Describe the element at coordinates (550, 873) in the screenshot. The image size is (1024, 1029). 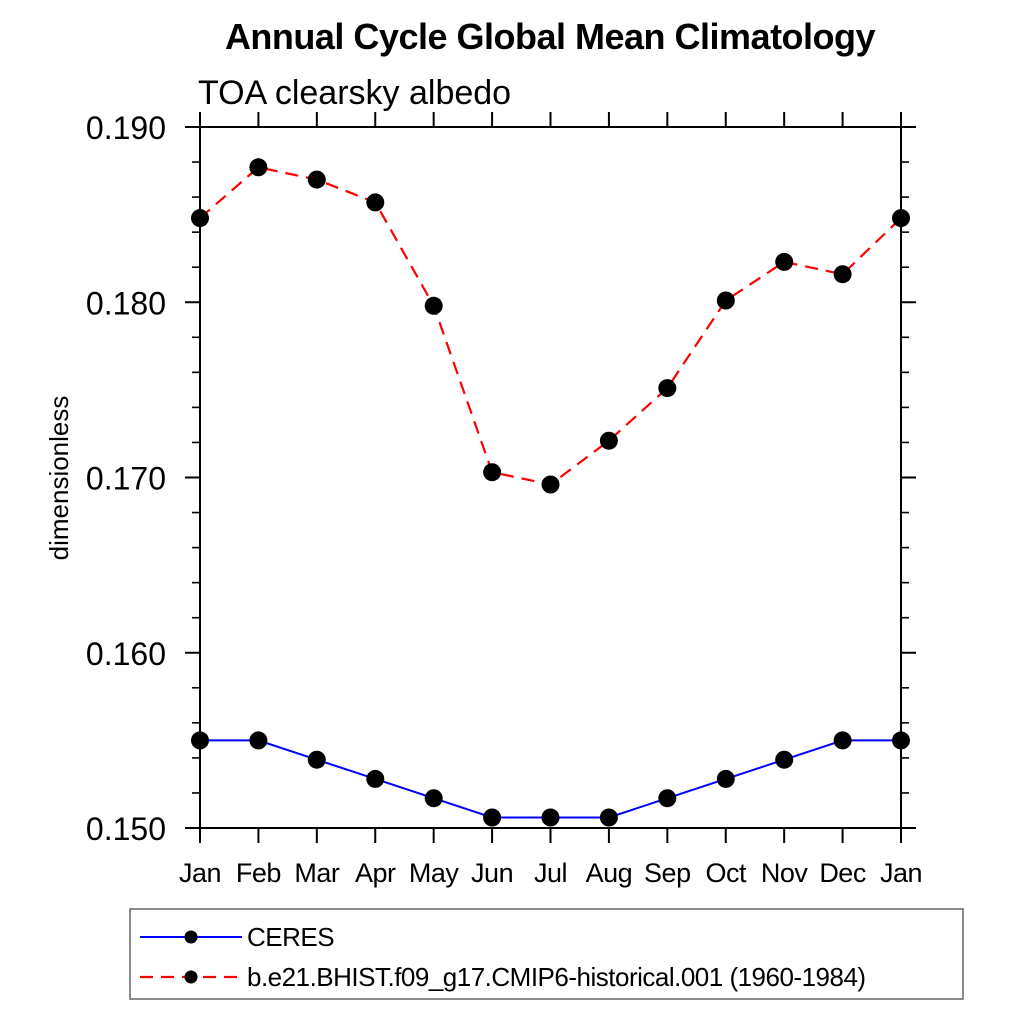
I see `x-tick-label: Jul` at that location.